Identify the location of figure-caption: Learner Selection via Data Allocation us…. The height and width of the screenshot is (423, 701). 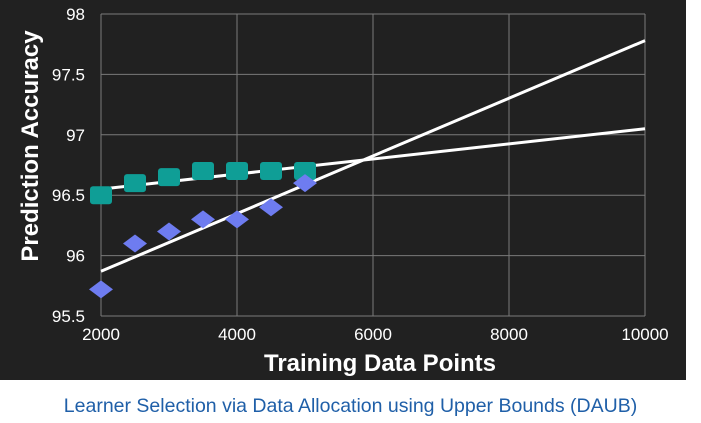
(350, 406).